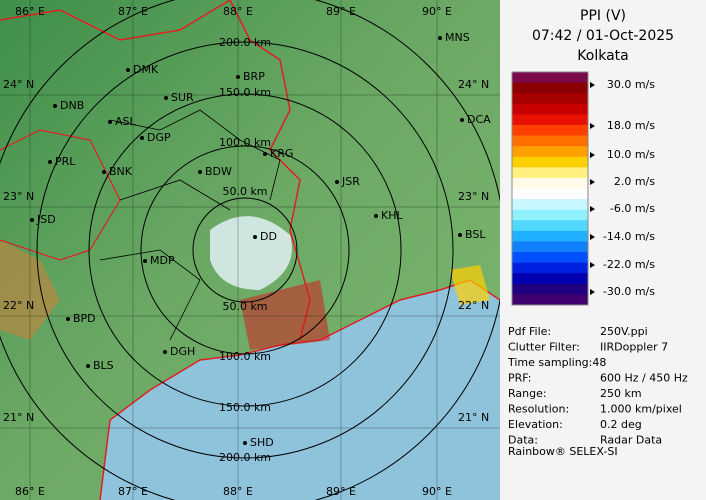 The width and height of the screenshot is (706, 500). I want to click on scale-label: 30.0 m/s, so click(631, 84).